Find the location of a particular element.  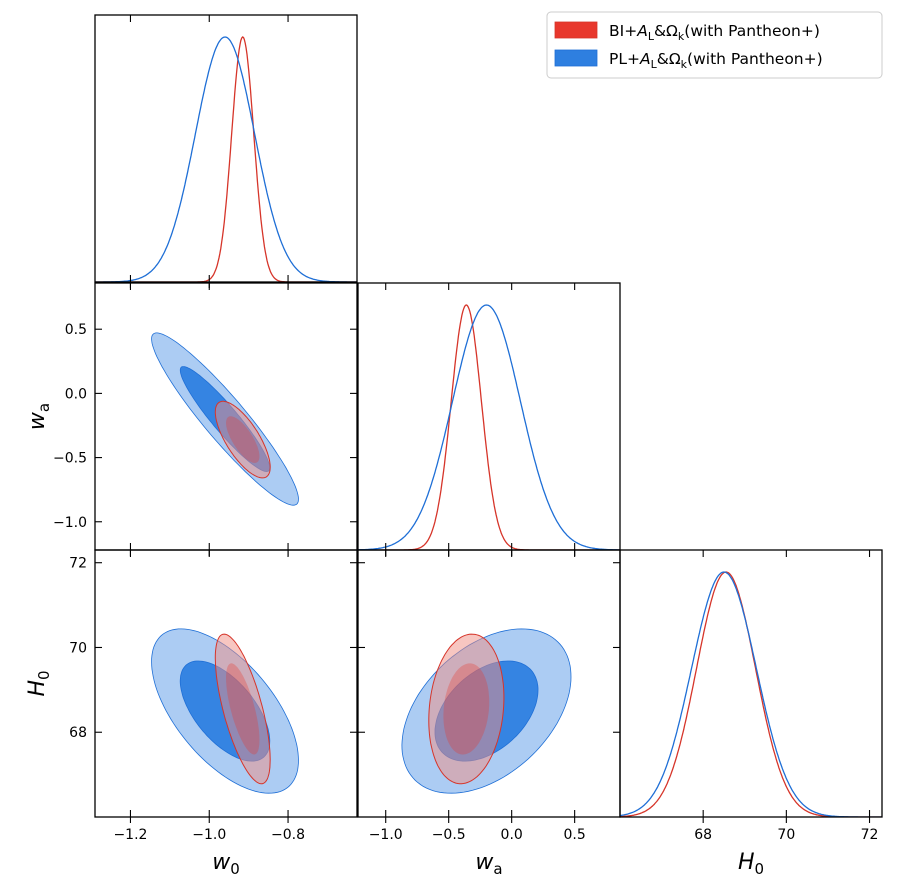

legend-box is located at coordinates (714, 45).